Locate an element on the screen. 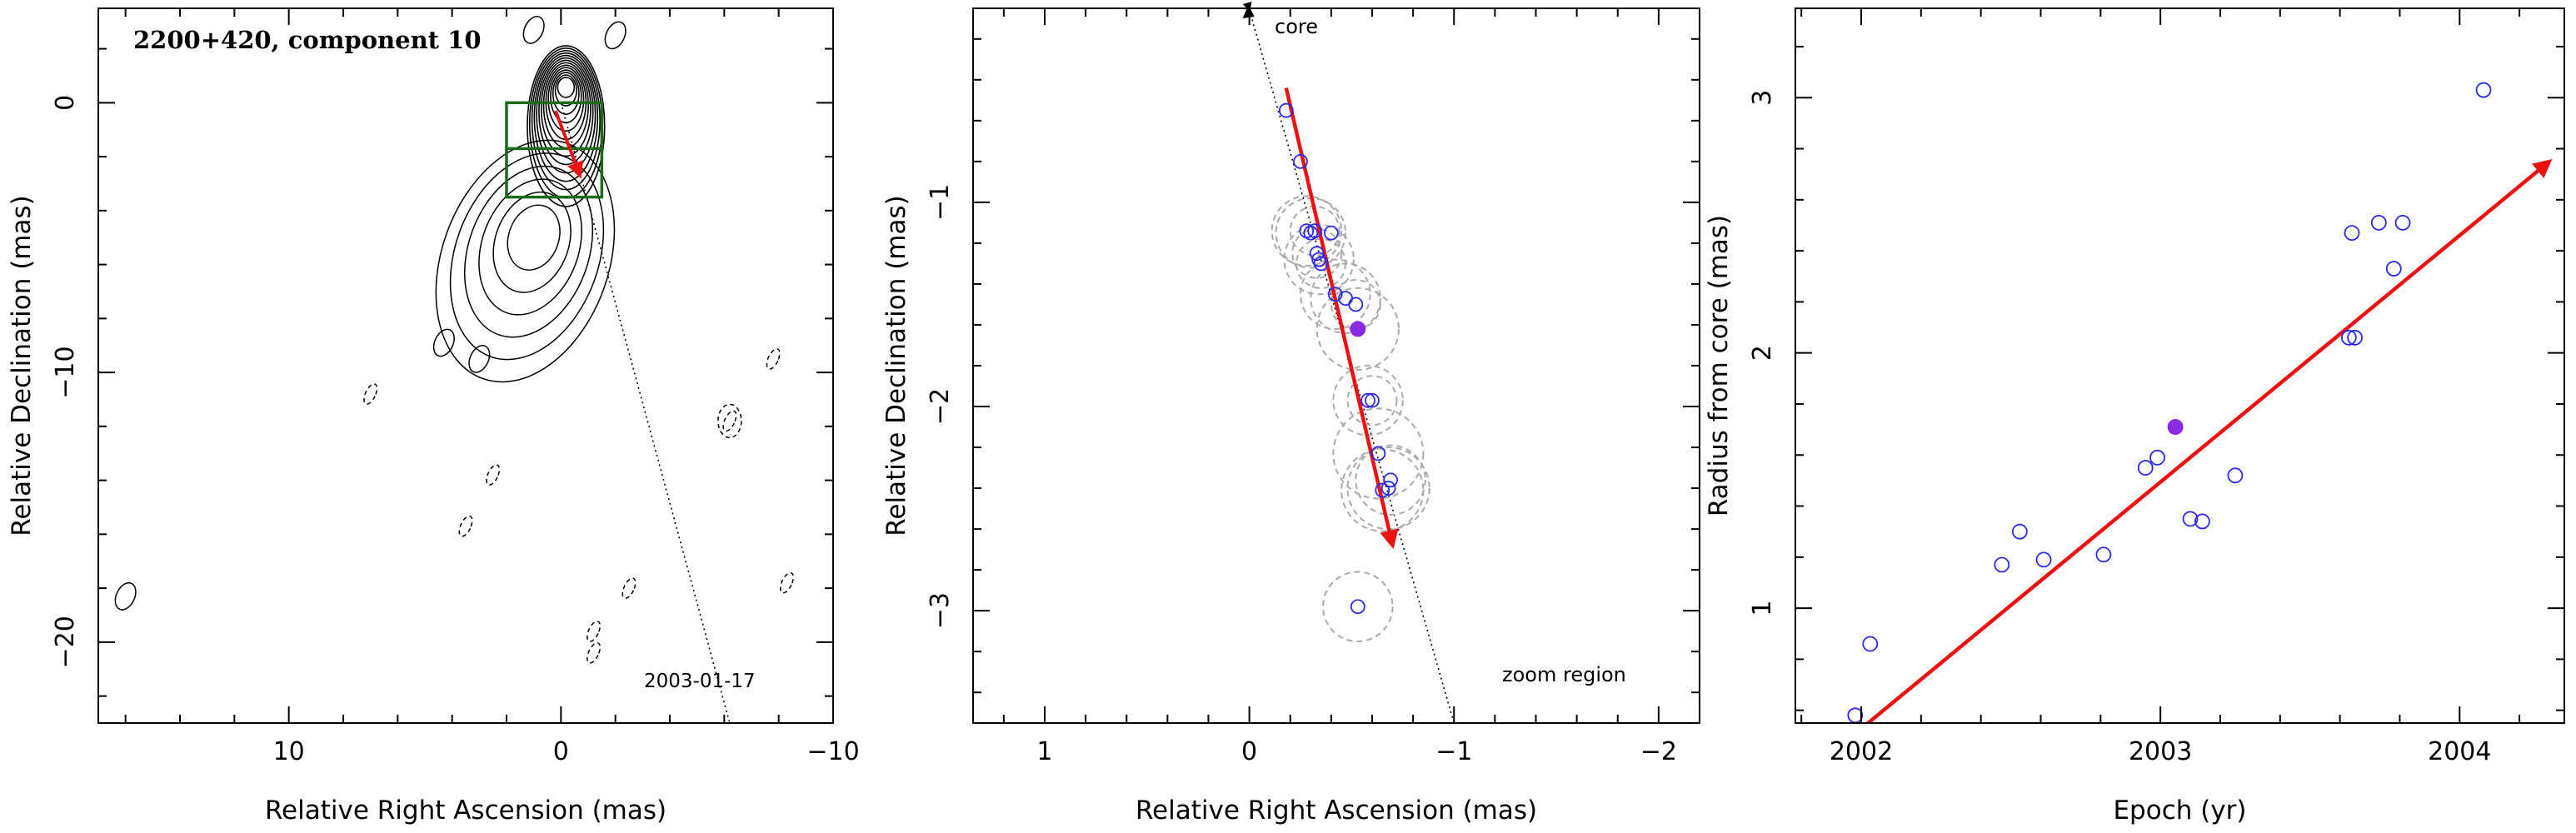  x-tick-label: −10 is located at coordinates (832, 751).